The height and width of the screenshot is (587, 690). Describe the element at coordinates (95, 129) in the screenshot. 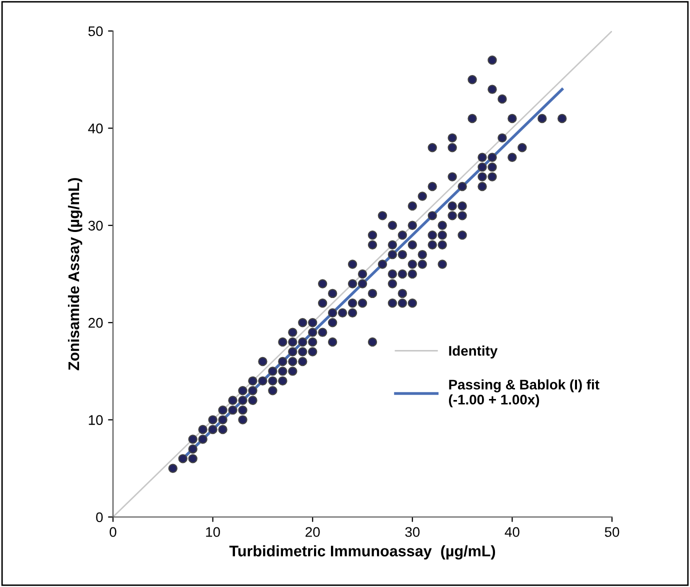

I see `y-tick-label: 40` at that location.